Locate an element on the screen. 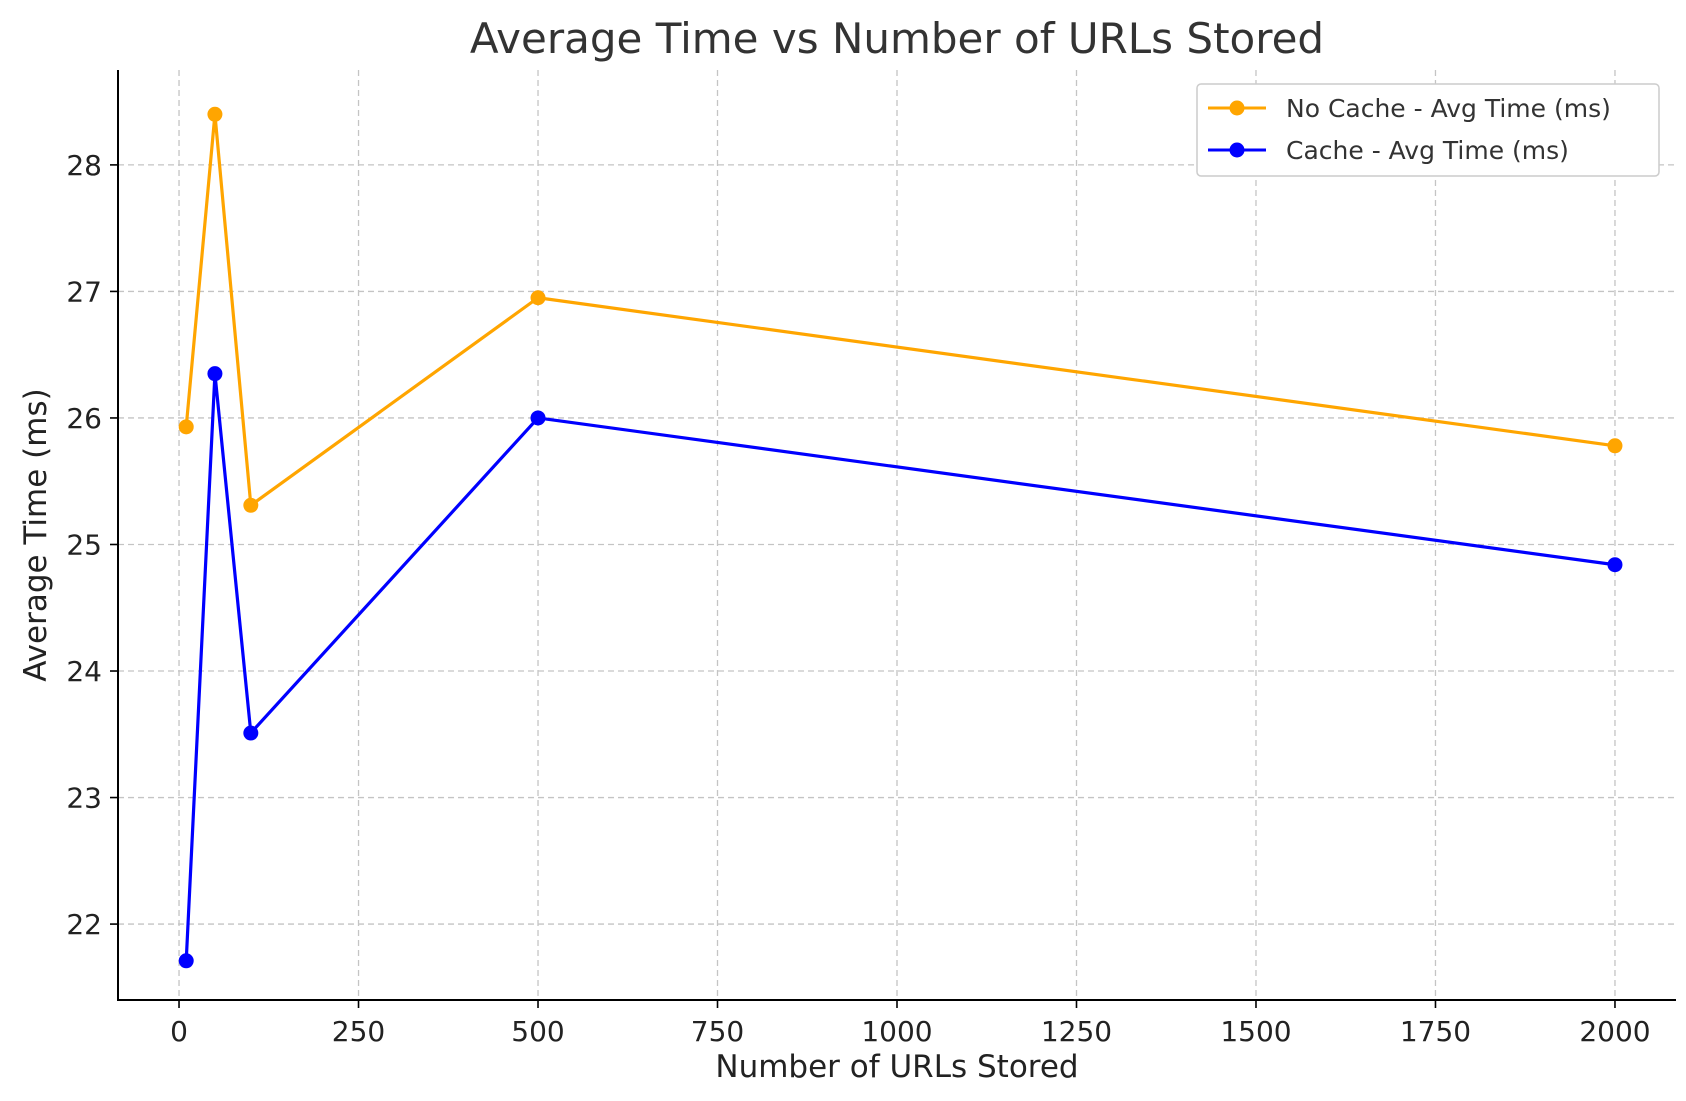 Image resolution: width=1686 pixels, height=1101 pixels. y-tick-label: 23 is located at coordinates (84, 798).